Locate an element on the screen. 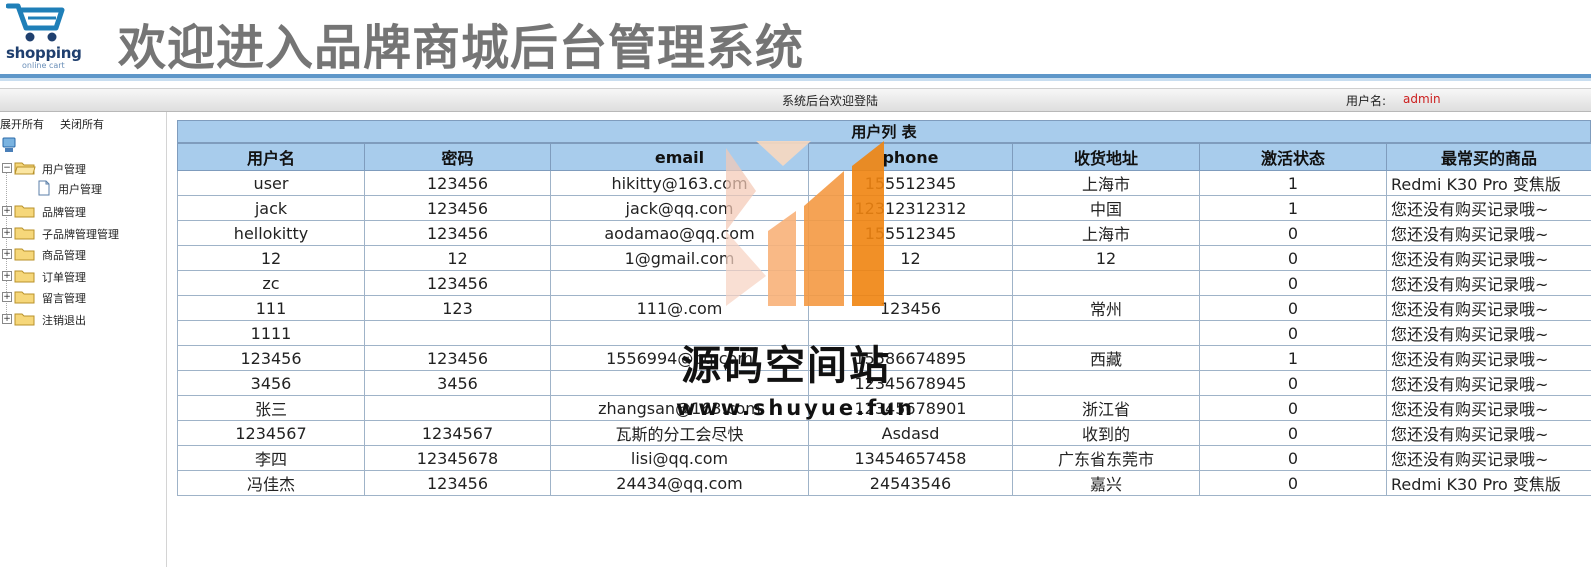  table-cell: jack is located at coordinates (271, 208).